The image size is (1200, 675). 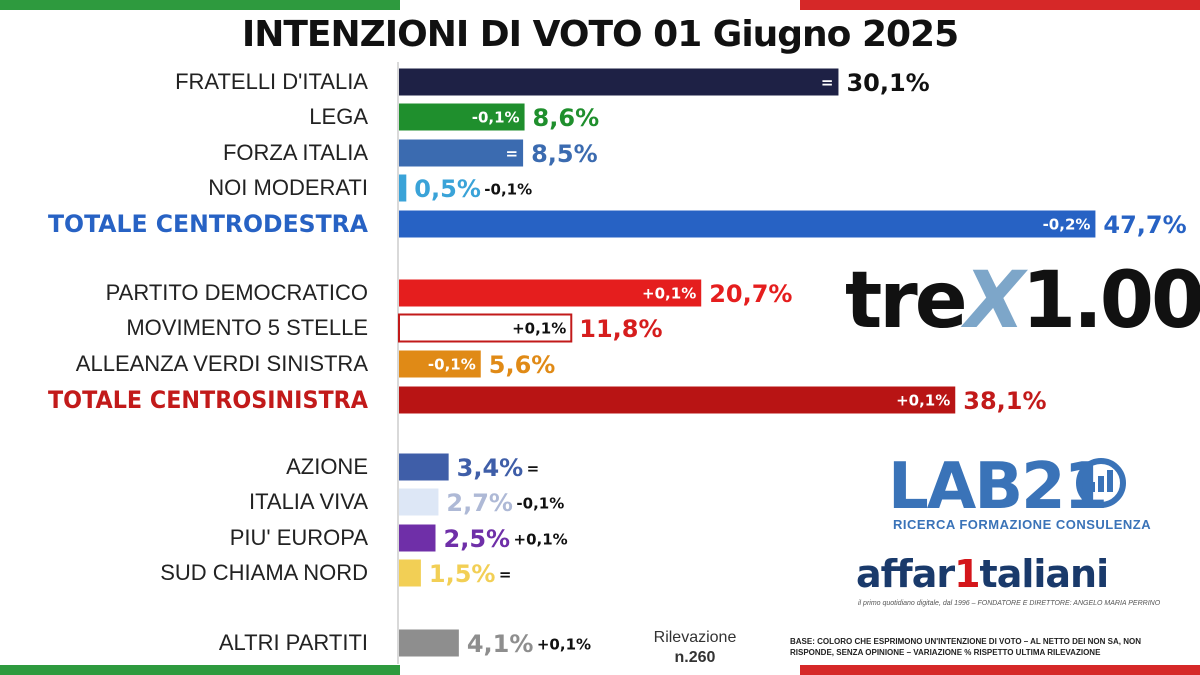 I want to click on category-label: ALTRI PARTITI, so click(x=293, y=642).